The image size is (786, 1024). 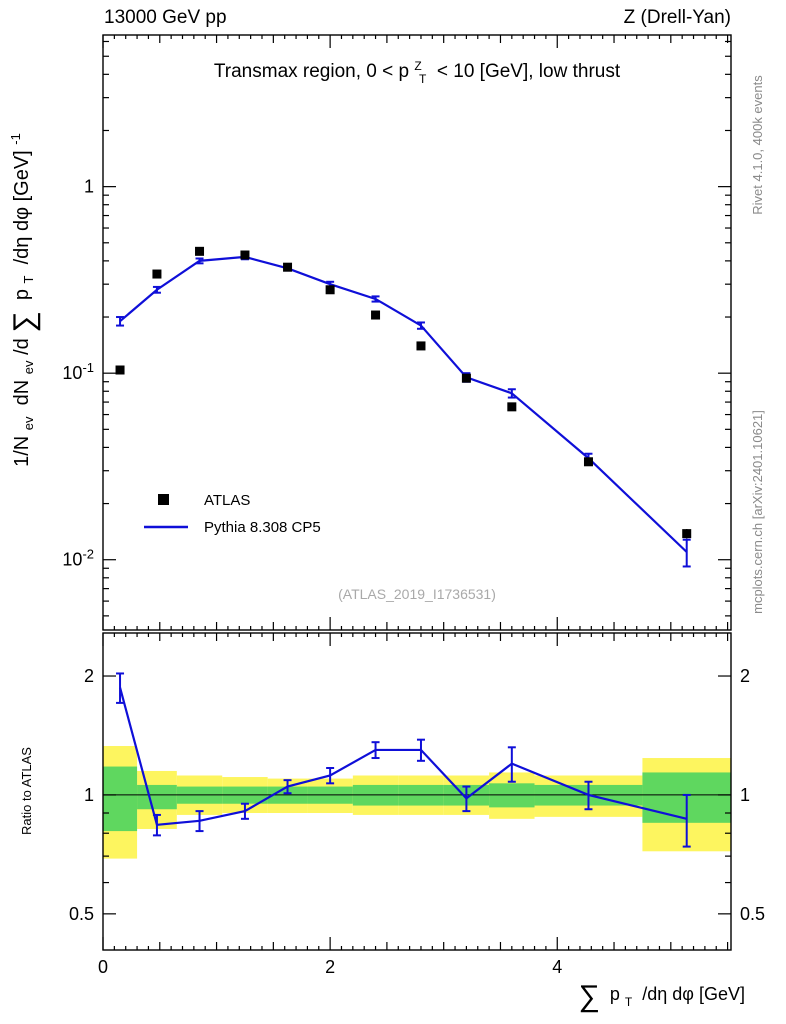 I want to click on ylabel-part: p, so click(x=22, y=297).